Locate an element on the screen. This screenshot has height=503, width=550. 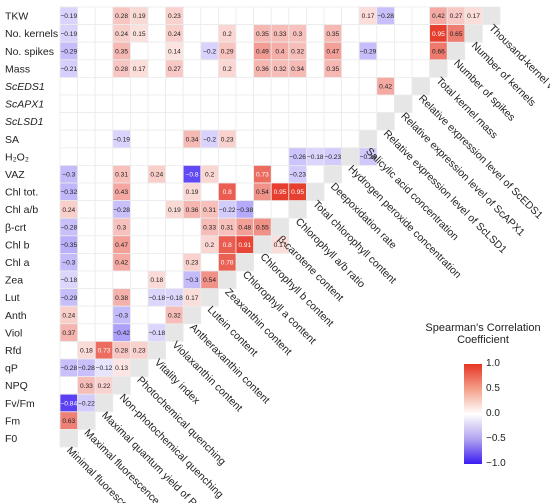
correlation-value: 0.24 is located at coordinates (68, 315).